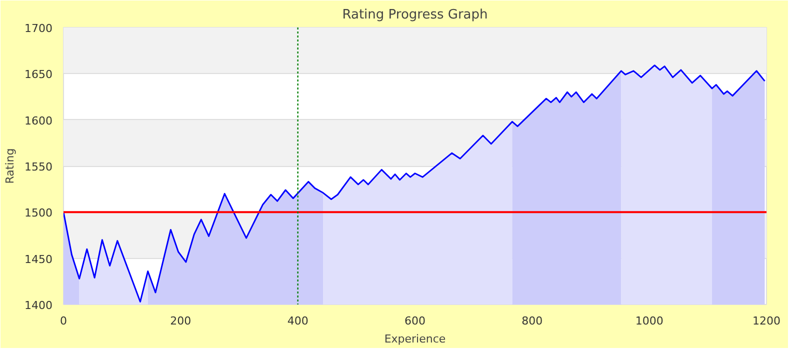  I want to click on x-tick-label: 1000, so click(649, 321).